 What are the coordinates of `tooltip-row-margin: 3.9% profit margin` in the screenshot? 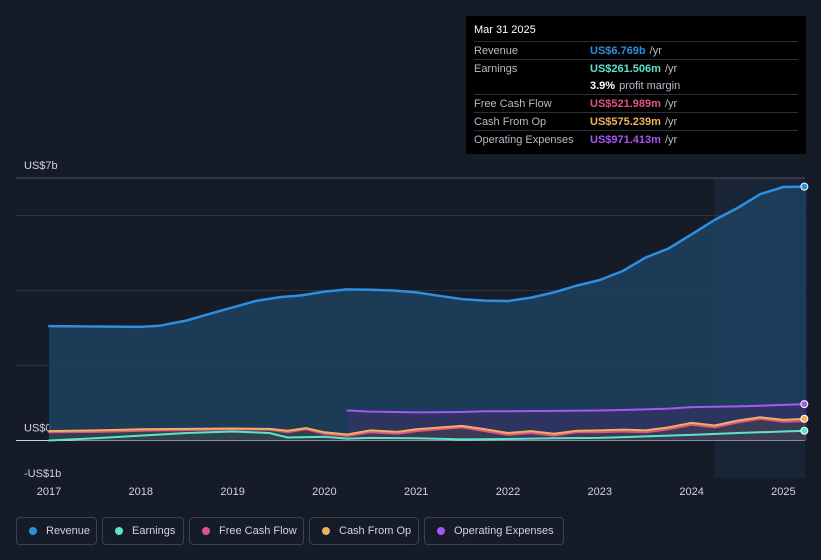 It's located at (636, 85).